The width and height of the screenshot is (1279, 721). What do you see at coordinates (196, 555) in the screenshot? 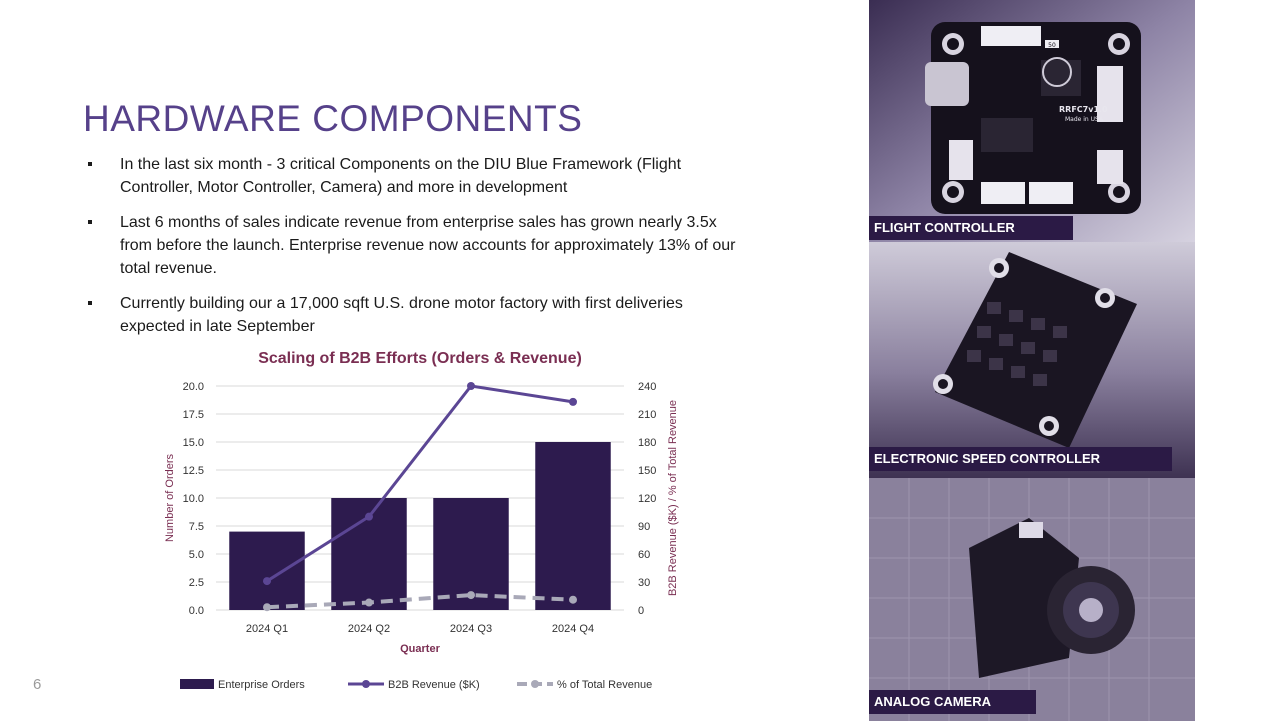
I see `y-tick-label: 5.0` at bounding box center [196, 555].